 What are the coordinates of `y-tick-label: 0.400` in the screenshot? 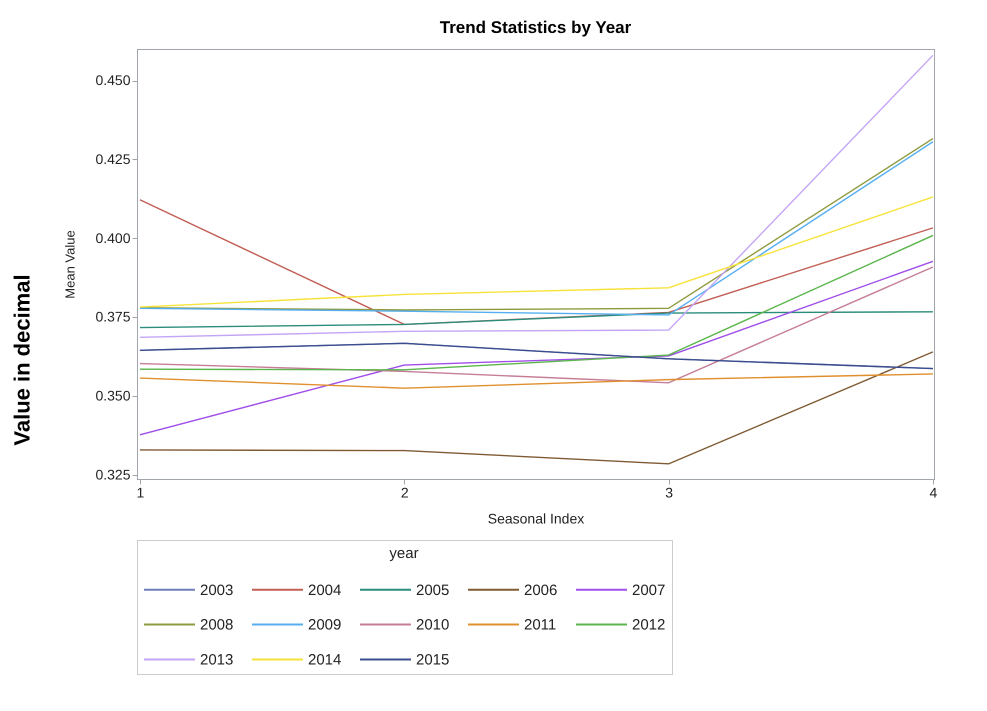 It's located at (113, 238).